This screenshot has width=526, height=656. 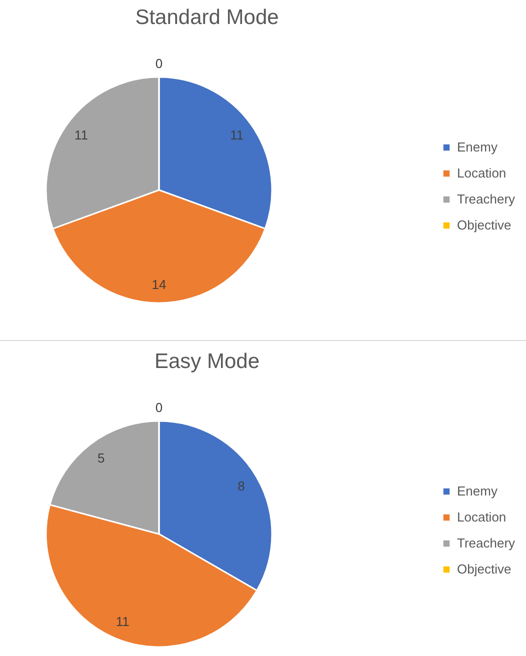 What do you see at coordinates (241, 486) in the screenshot?
I see `data-label: 8` at bounding box center [241, 486].